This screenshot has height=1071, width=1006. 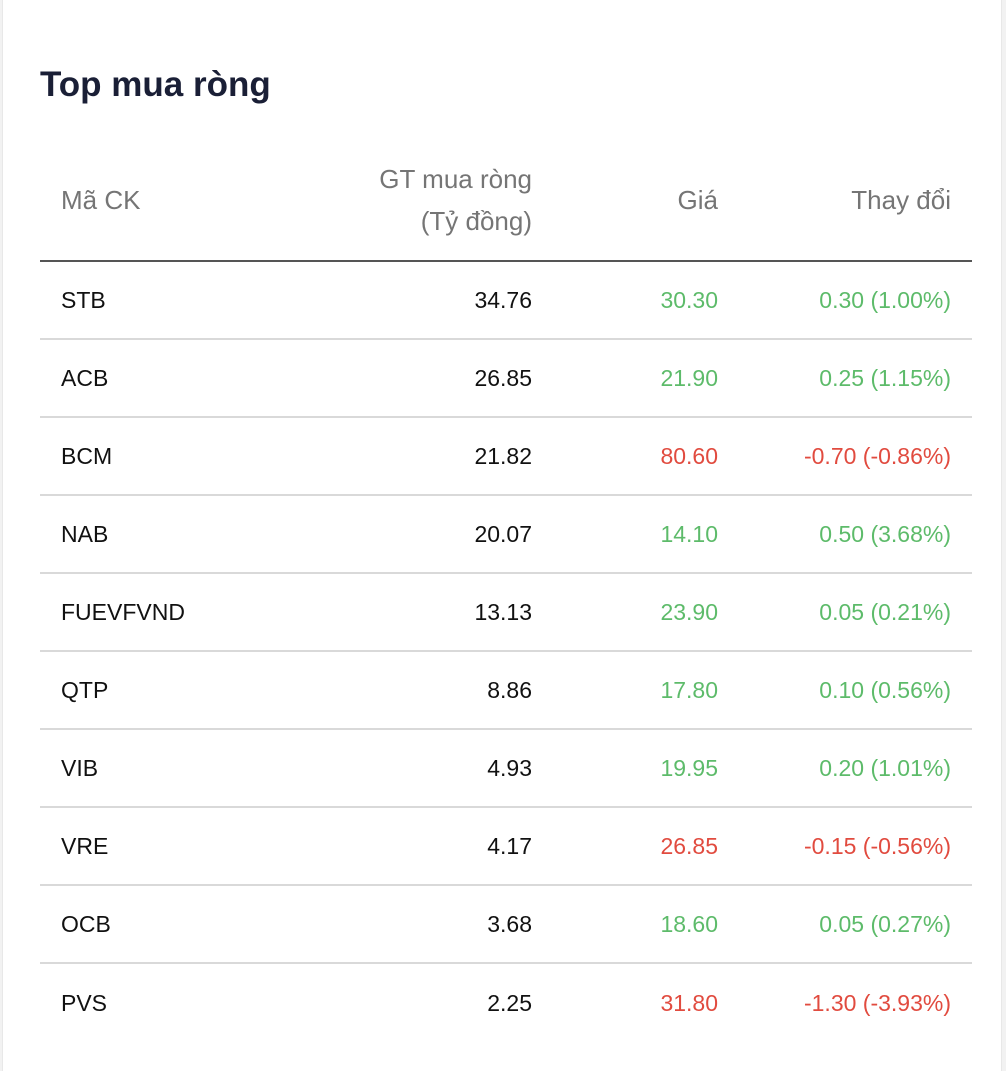 What do you see at coordinates (509, 923) in the screenshot?
I see `cell-net-value: 3.68` at bounding box center [509, 923].